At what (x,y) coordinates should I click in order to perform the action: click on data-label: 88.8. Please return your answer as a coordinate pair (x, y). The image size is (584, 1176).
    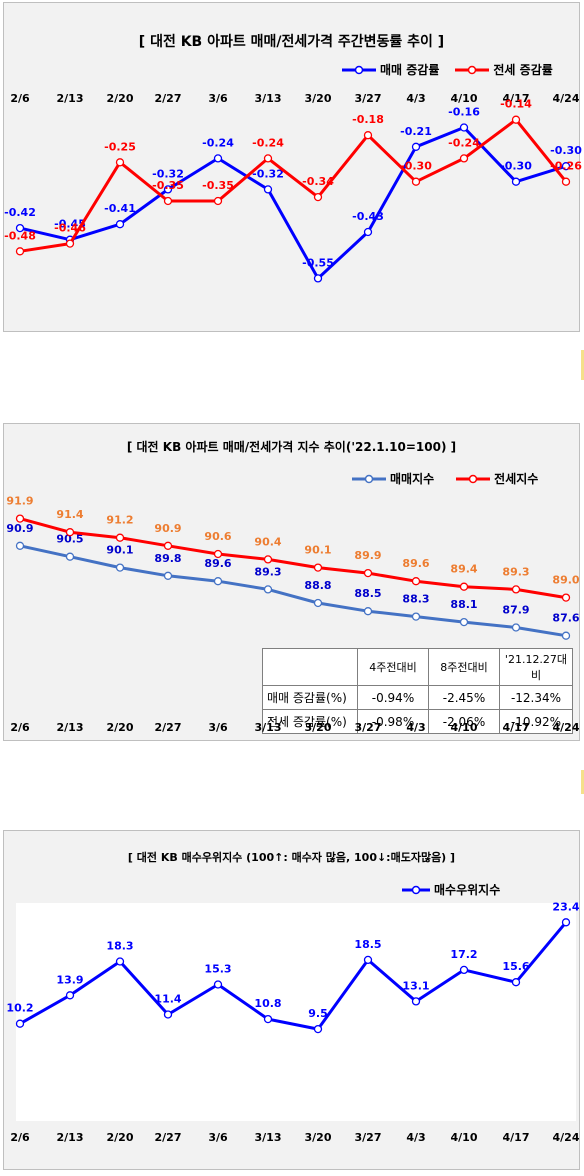
    Looking at the image, I should click on (317, 585).